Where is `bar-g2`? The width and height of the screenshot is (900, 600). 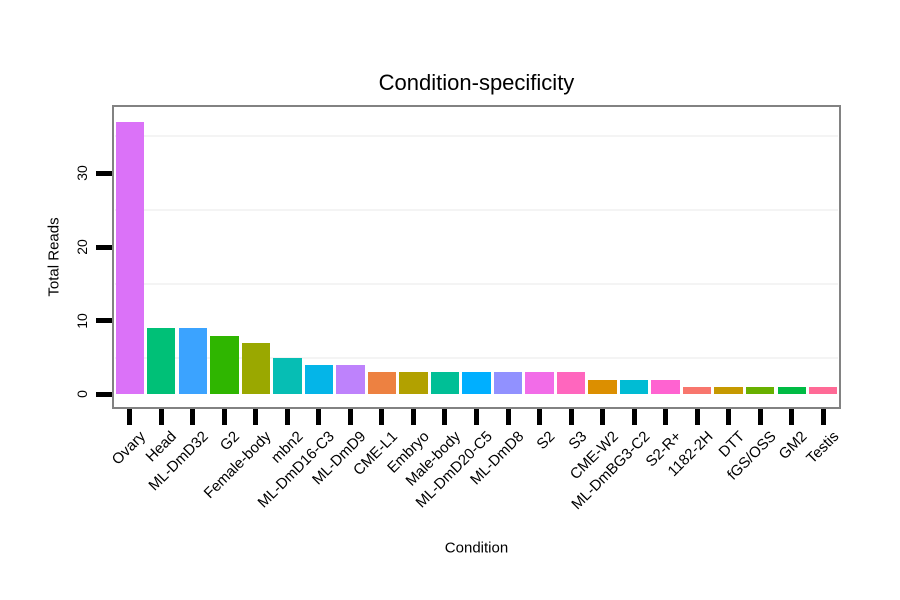
bar-g2 is located at coordinates (224, 365).